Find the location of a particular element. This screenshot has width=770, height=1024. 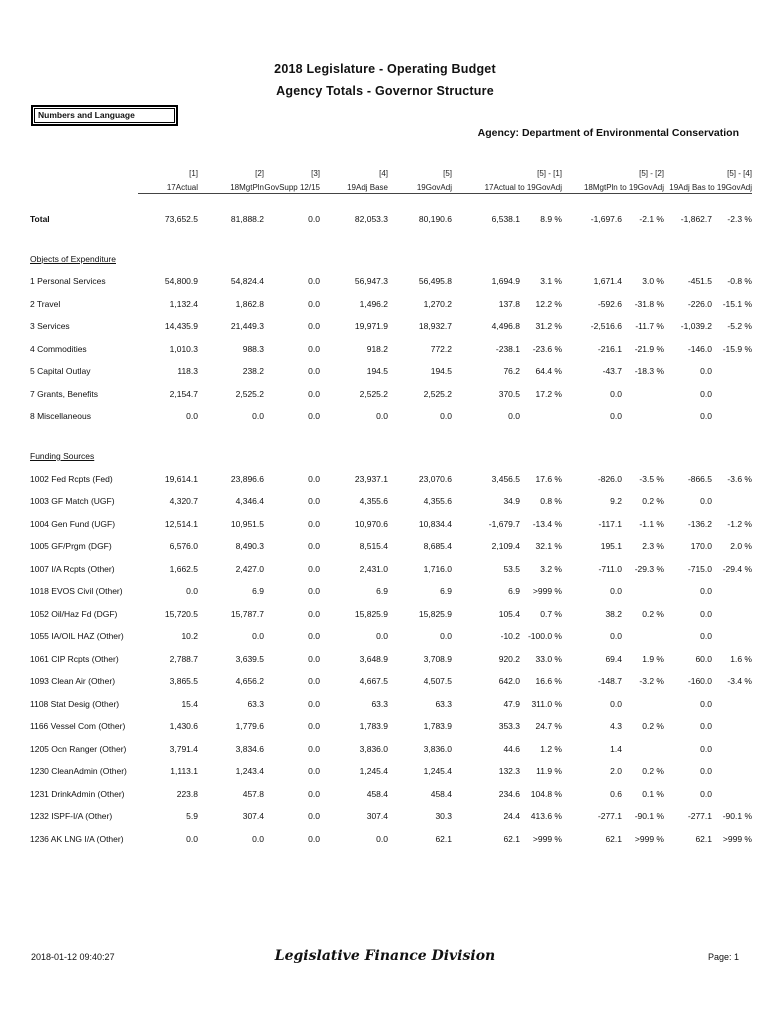

column-bracket: [5] - [1] is located at coordinates (549, 173).